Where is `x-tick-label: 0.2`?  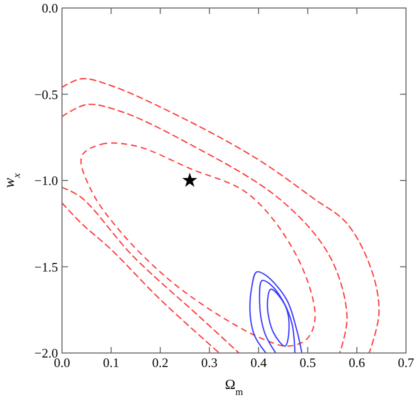
x-tick-label: 0.2 is located at coordinates (160, 362).